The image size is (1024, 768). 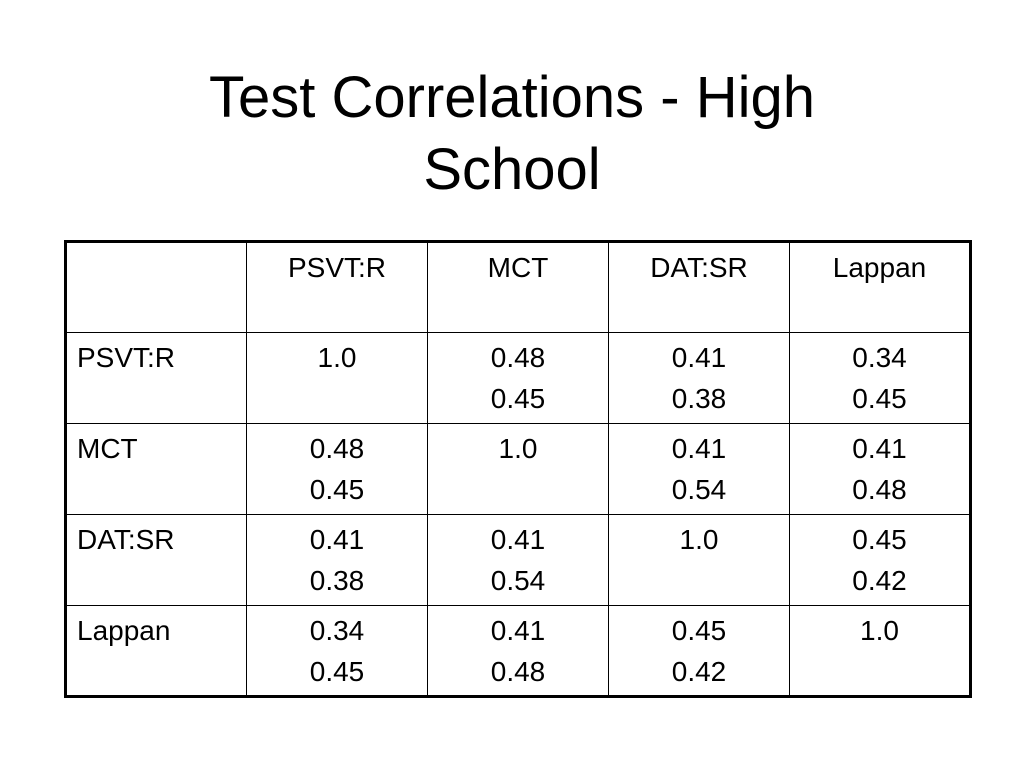 I want to click on column-header: MCT, so click(x=518, y=287).